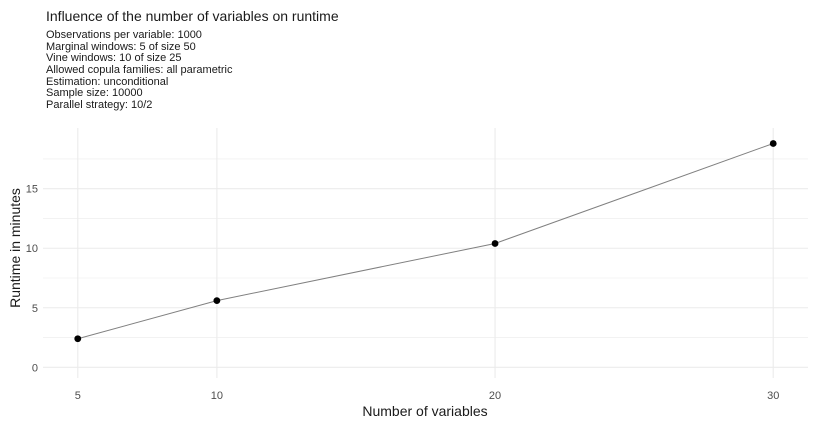 Image resolution: width=815 pixels, height=427 pixels. What do you see at coordinates (427, 396) in the screenshot?
I see `x-axis-ticks: 5 10 20 30` at bounding box center [427, 396].